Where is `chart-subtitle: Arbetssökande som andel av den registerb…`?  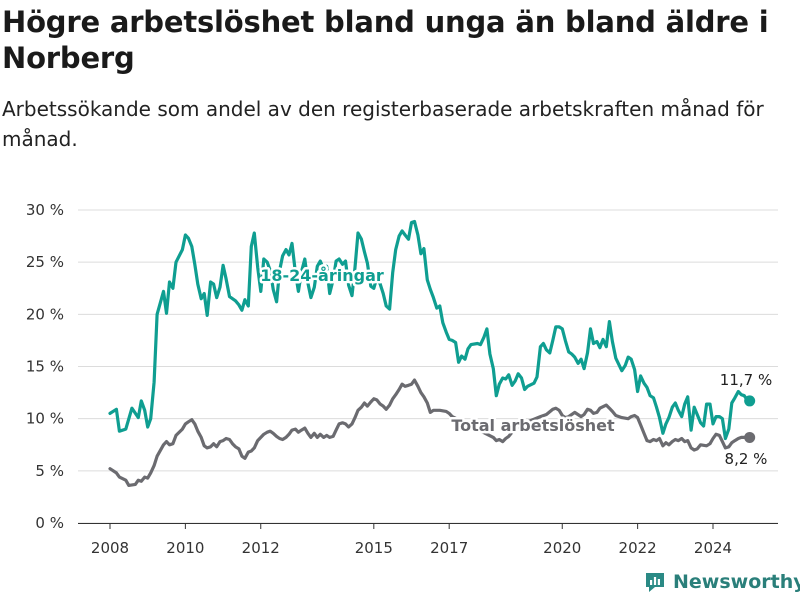
chart-subtitle: Arbetssökande som andel av den registerb… is located at coordinates (383, 124).